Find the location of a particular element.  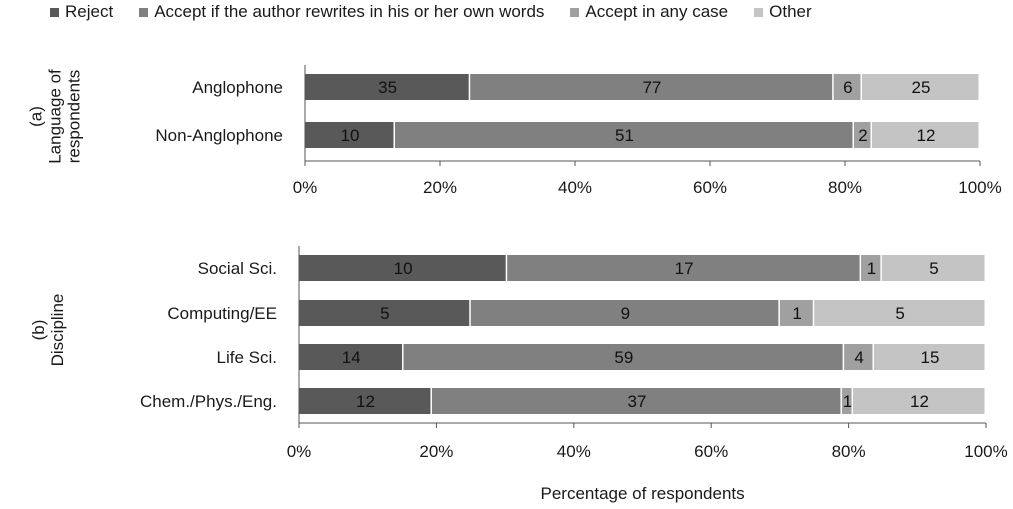

panel-a-data-label: 77 is located at coordinates (651, 87).